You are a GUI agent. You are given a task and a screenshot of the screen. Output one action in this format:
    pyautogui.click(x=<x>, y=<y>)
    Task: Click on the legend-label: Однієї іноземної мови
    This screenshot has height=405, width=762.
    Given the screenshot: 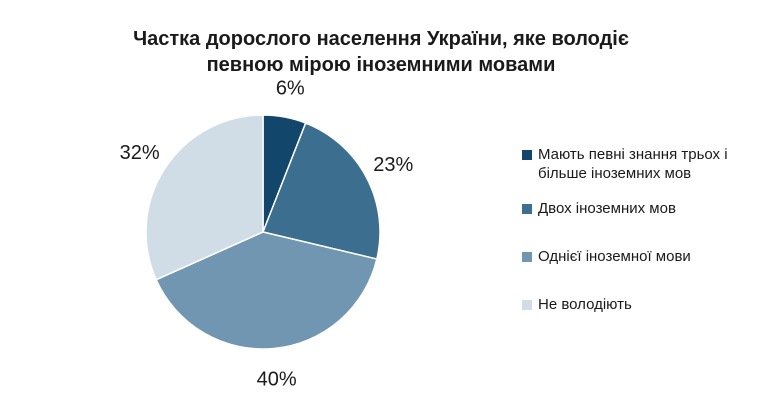 What is the action you would take?
    pyautogui.click(x=614, y=256)
    